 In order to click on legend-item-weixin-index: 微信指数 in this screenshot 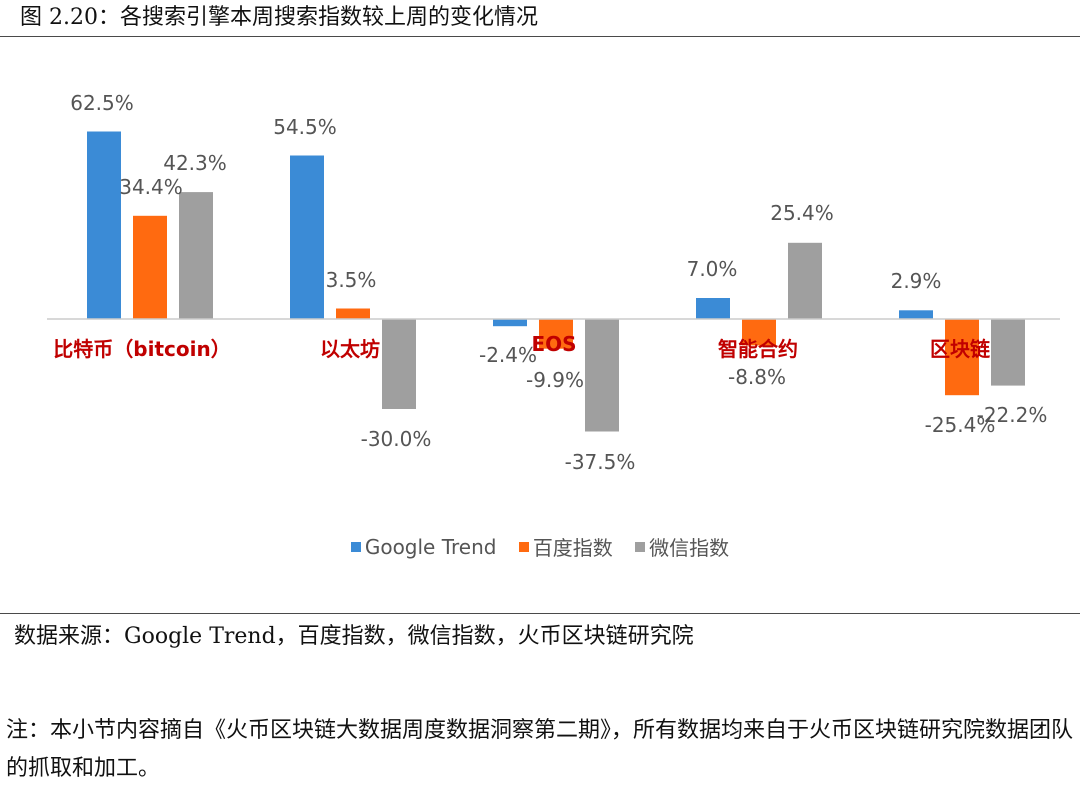, I will do `click(682, 546)`.